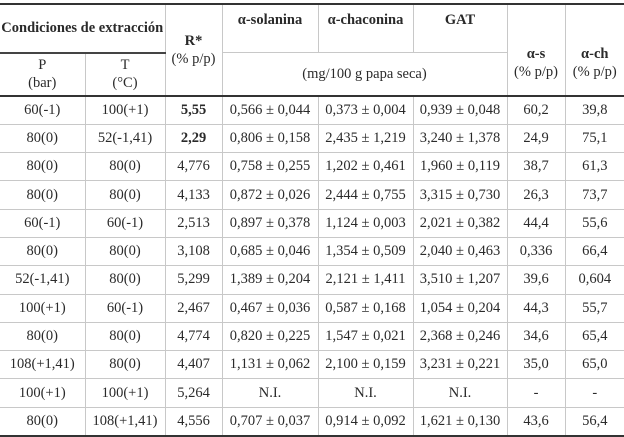 The height and width of the screenshot is (437, 624). I want to click on cell-r: 4,776, so click(193, 167).